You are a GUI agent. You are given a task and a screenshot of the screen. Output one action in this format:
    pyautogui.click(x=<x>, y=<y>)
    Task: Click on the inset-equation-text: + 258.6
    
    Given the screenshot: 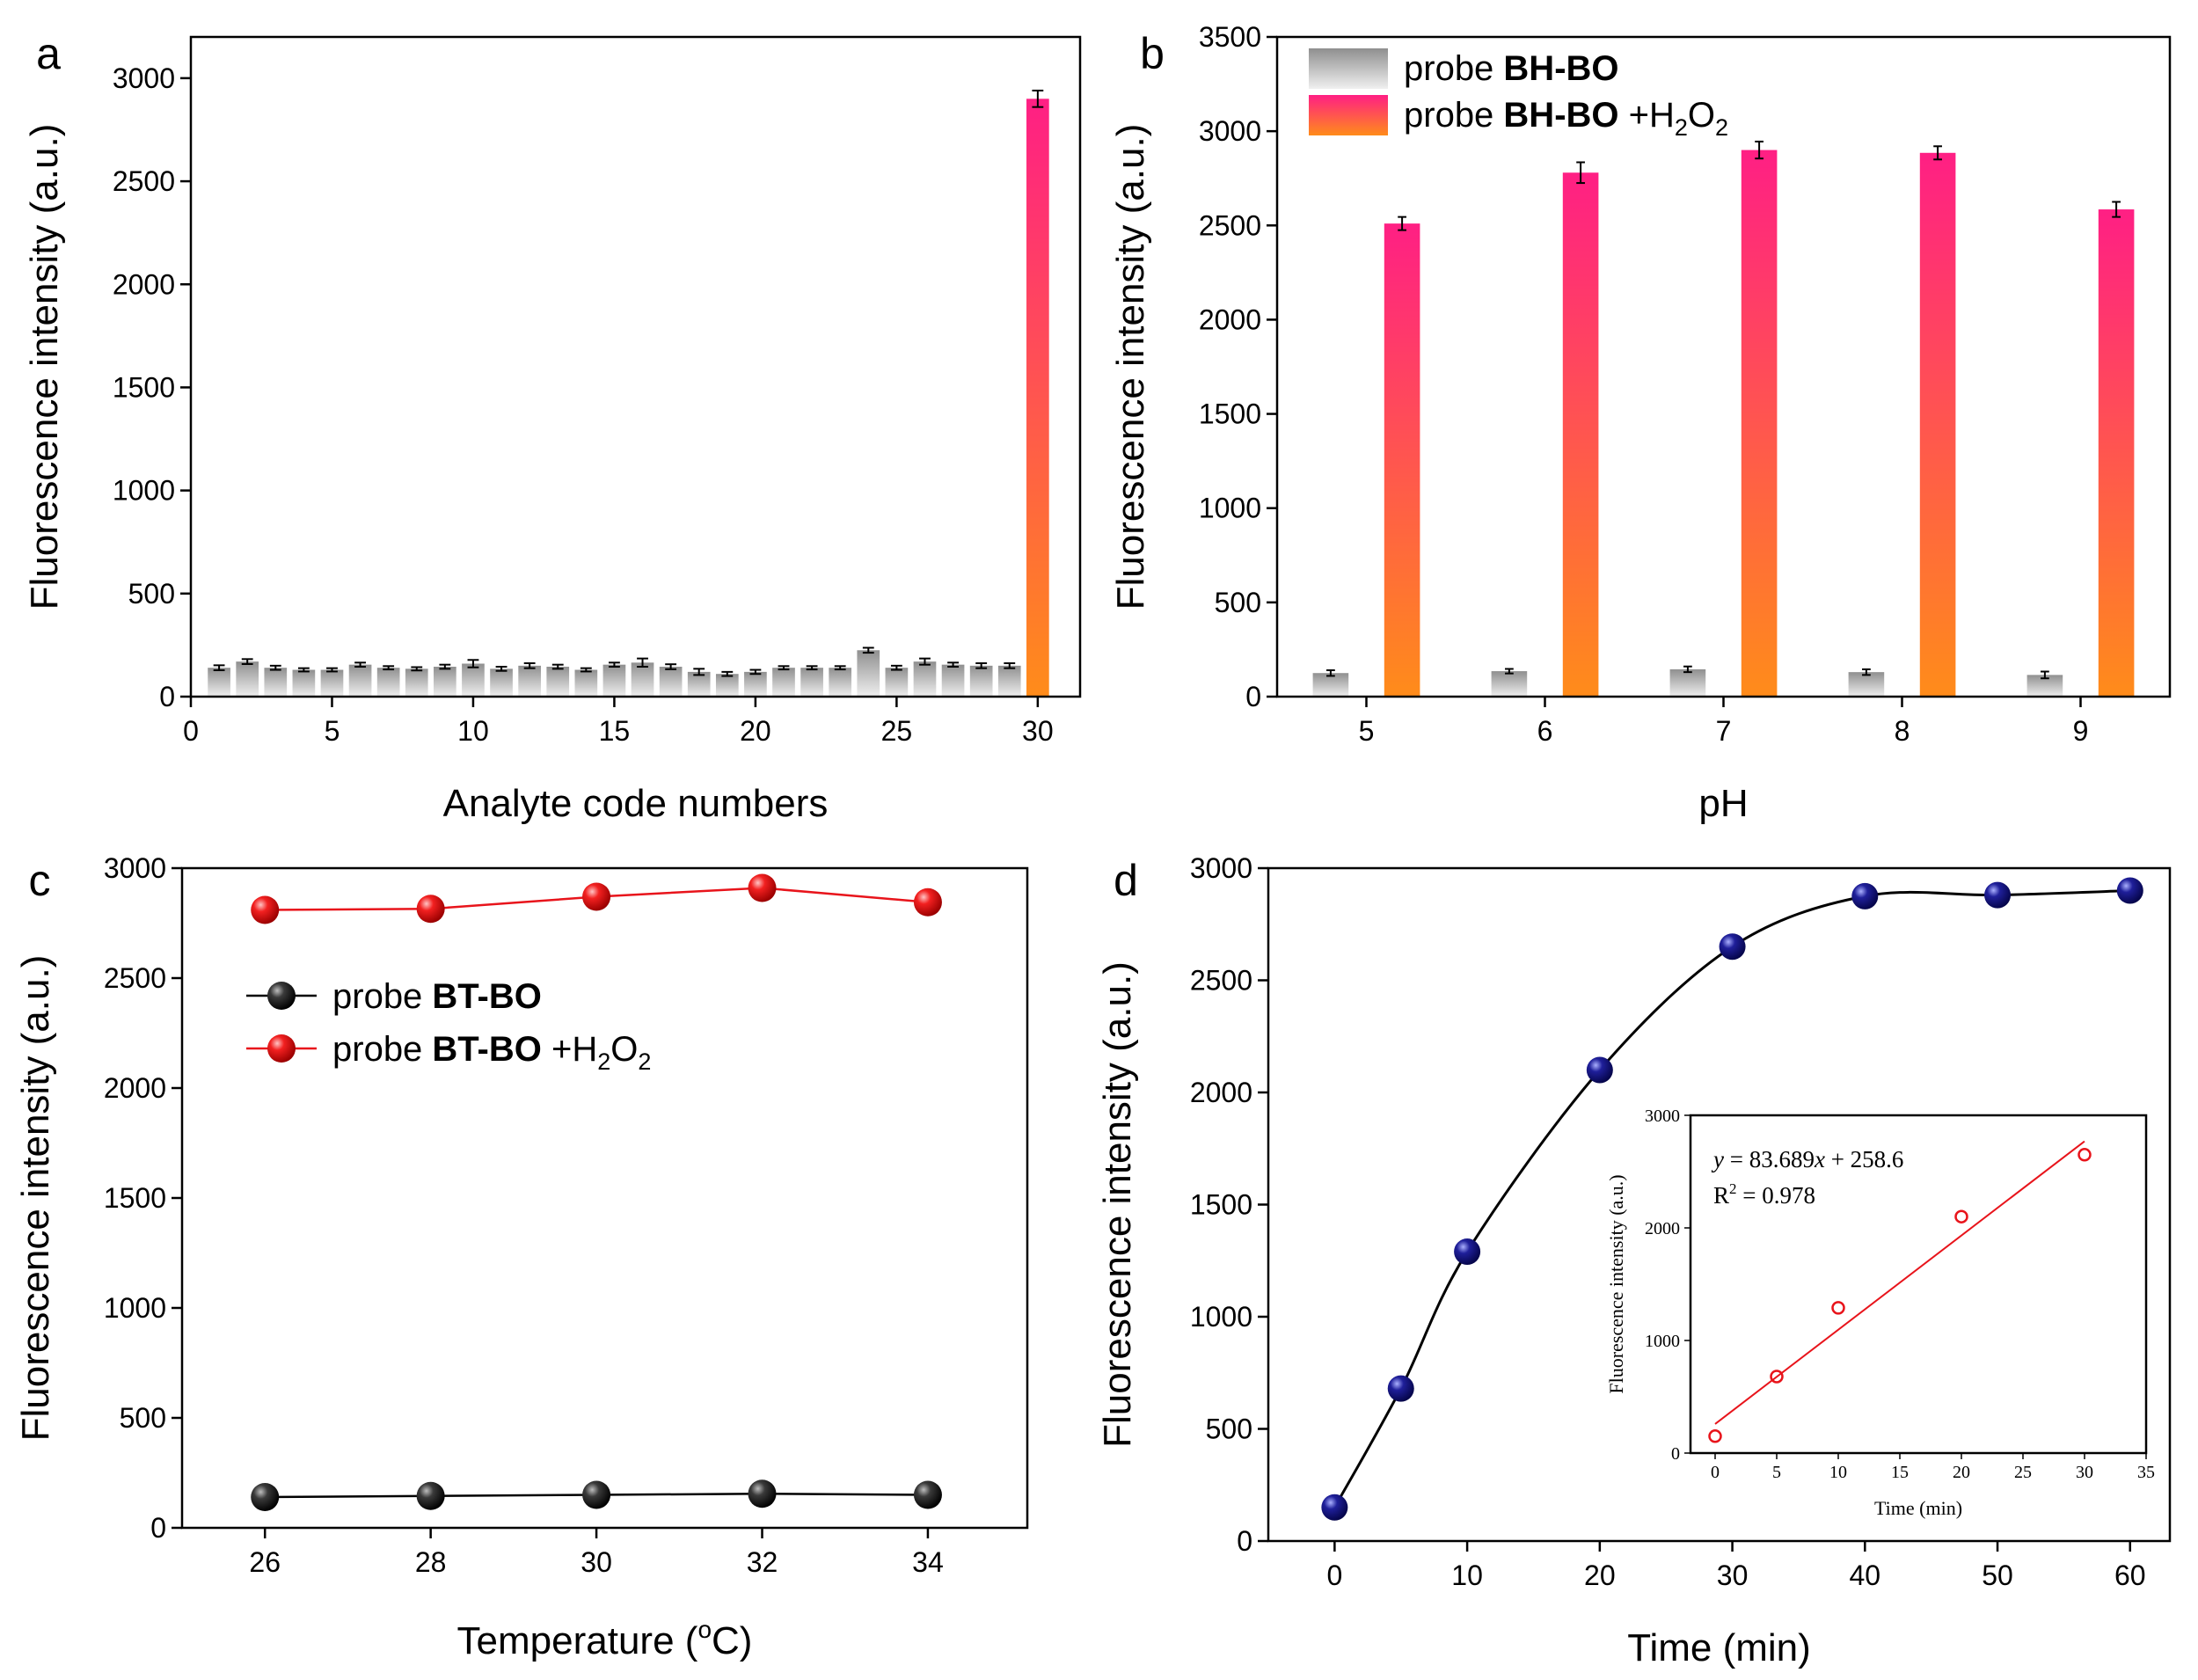 What is the action you would take?
    pyautogui.click(x=1864, y=1159)
    